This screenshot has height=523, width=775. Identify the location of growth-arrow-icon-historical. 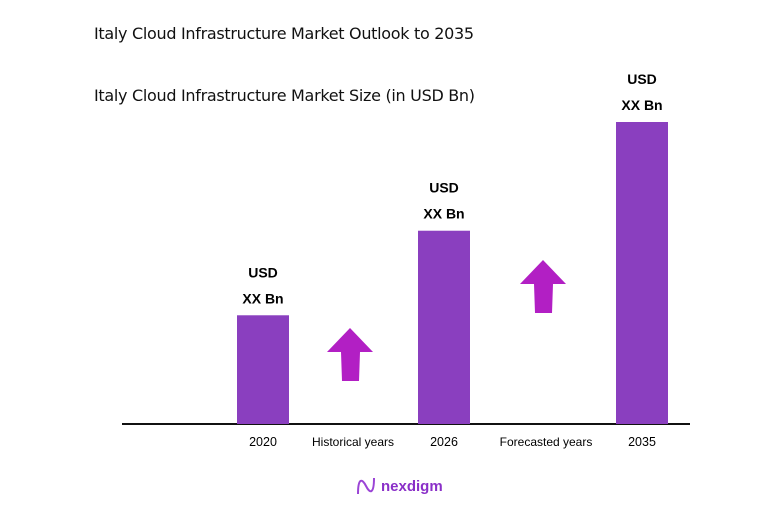
(350, 354).